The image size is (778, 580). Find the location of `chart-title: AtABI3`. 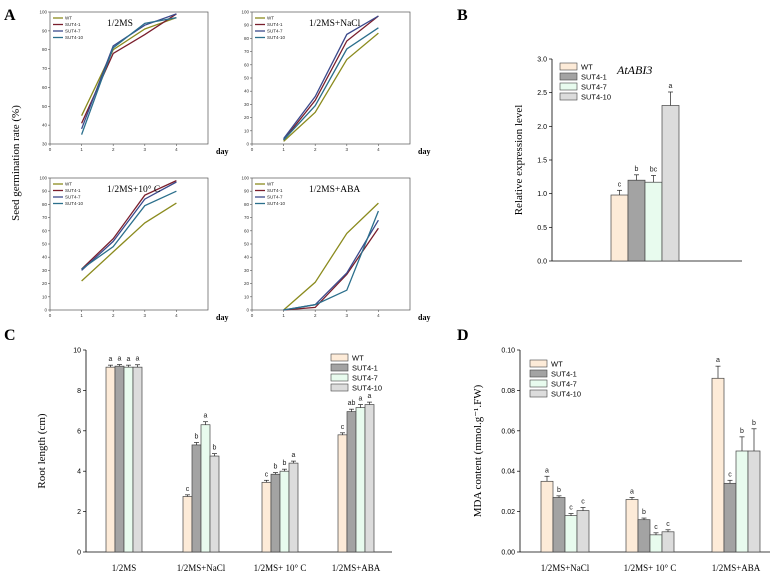

chart-title: AtABI3 is located at coordinates (634, 70).